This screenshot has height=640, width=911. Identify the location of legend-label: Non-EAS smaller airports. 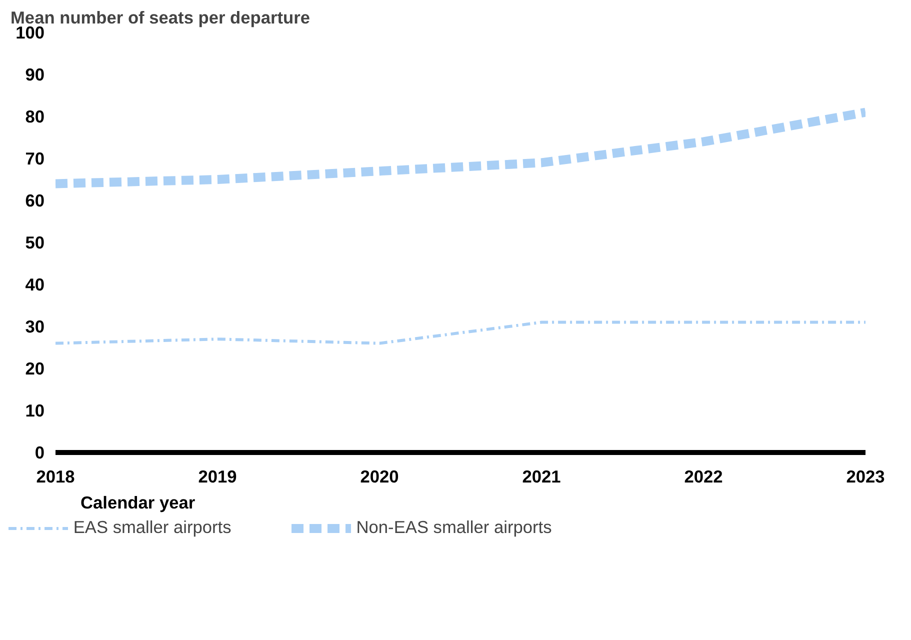
(454, 527).